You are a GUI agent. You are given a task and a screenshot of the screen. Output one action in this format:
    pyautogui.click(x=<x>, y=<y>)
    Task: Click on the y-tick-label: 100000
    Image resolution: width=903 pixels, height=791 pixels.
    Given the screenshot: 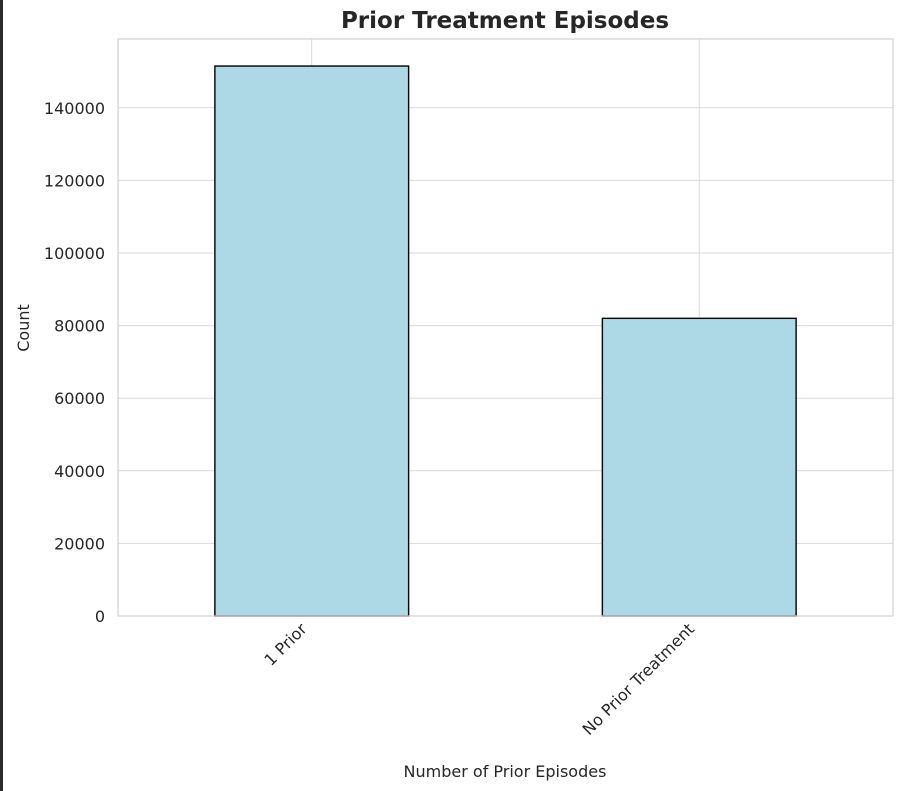 What is the action you would take?
    pyautogui.click(x=74, y=253)
    